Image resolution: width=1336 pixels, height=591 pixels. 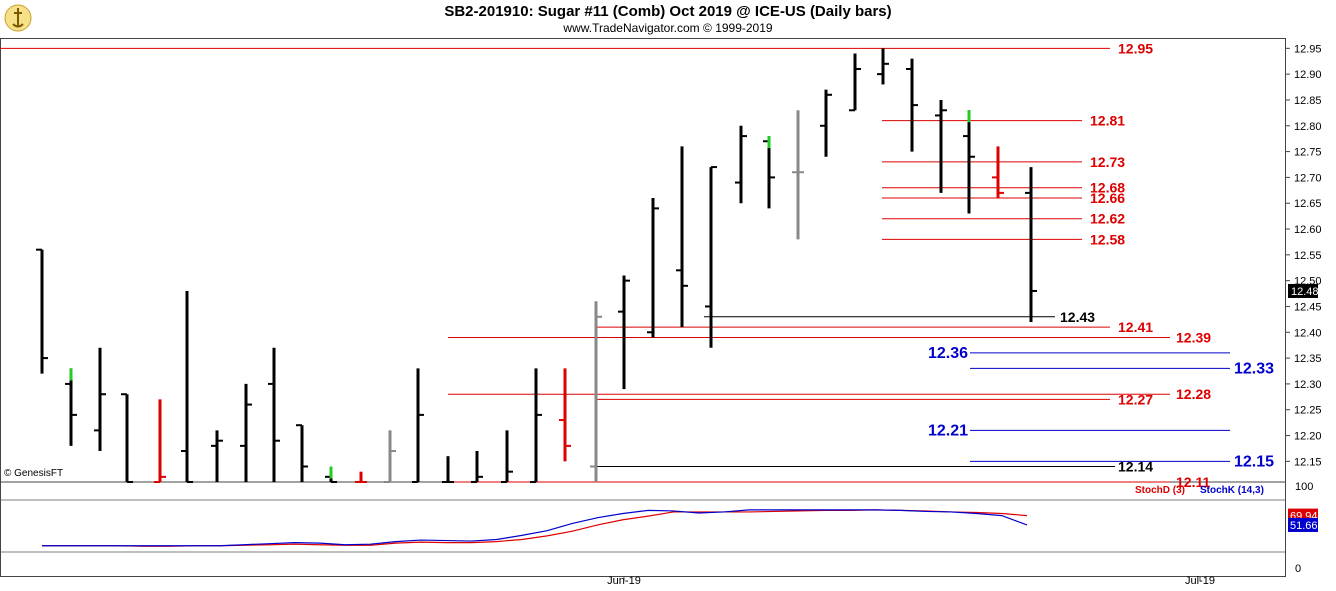 What do you see at coordinates (1135, 467) in the screenshot?
I see `level-label-12.14: 12.14` at bounding box center [1135, 467].